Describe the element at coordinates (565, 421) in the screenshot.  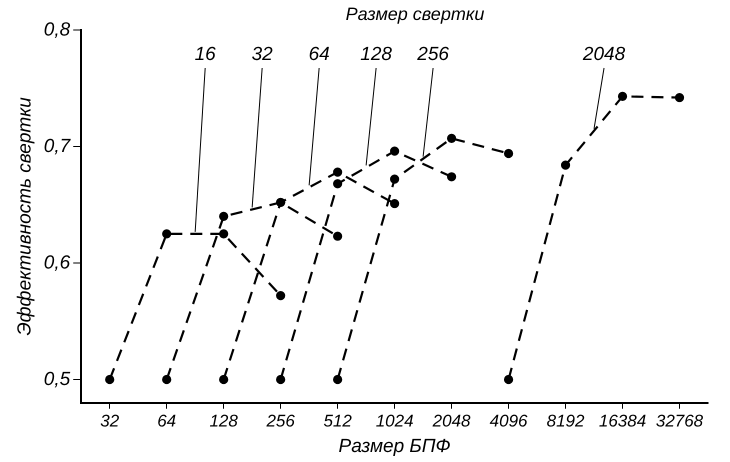
I see `x-tick-label: 8192` at that location.